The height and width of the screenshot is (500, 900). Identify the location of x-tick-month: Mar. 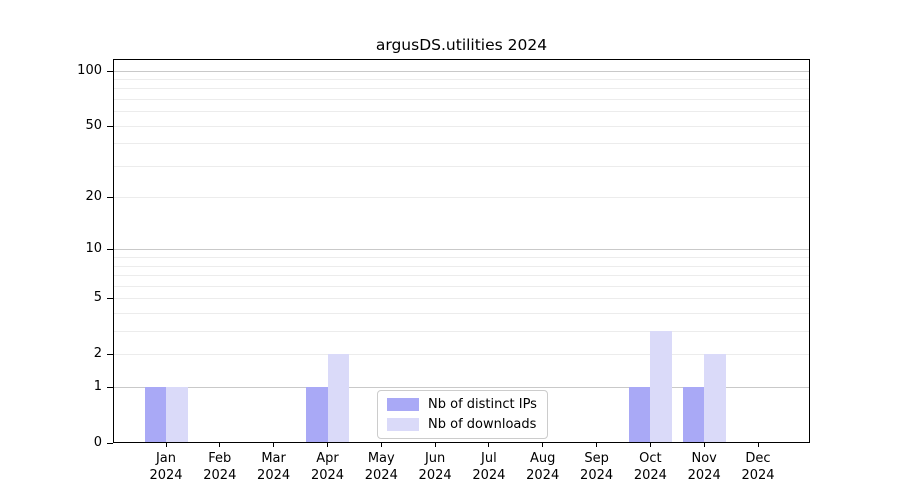
(273, 458).